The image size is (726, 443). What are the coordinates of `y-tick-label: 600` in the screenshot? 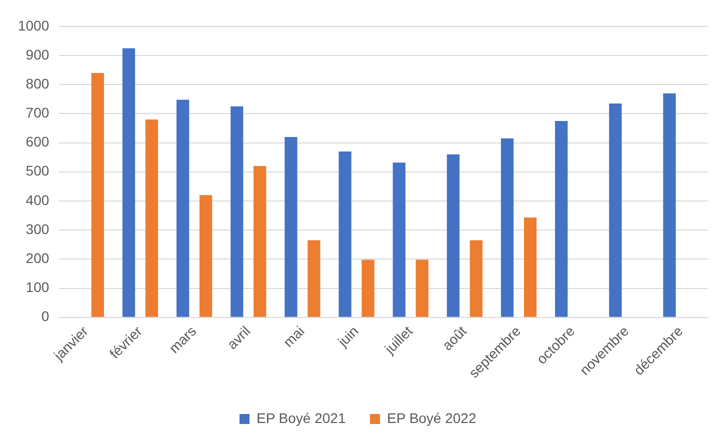 It's located at (38, 142).